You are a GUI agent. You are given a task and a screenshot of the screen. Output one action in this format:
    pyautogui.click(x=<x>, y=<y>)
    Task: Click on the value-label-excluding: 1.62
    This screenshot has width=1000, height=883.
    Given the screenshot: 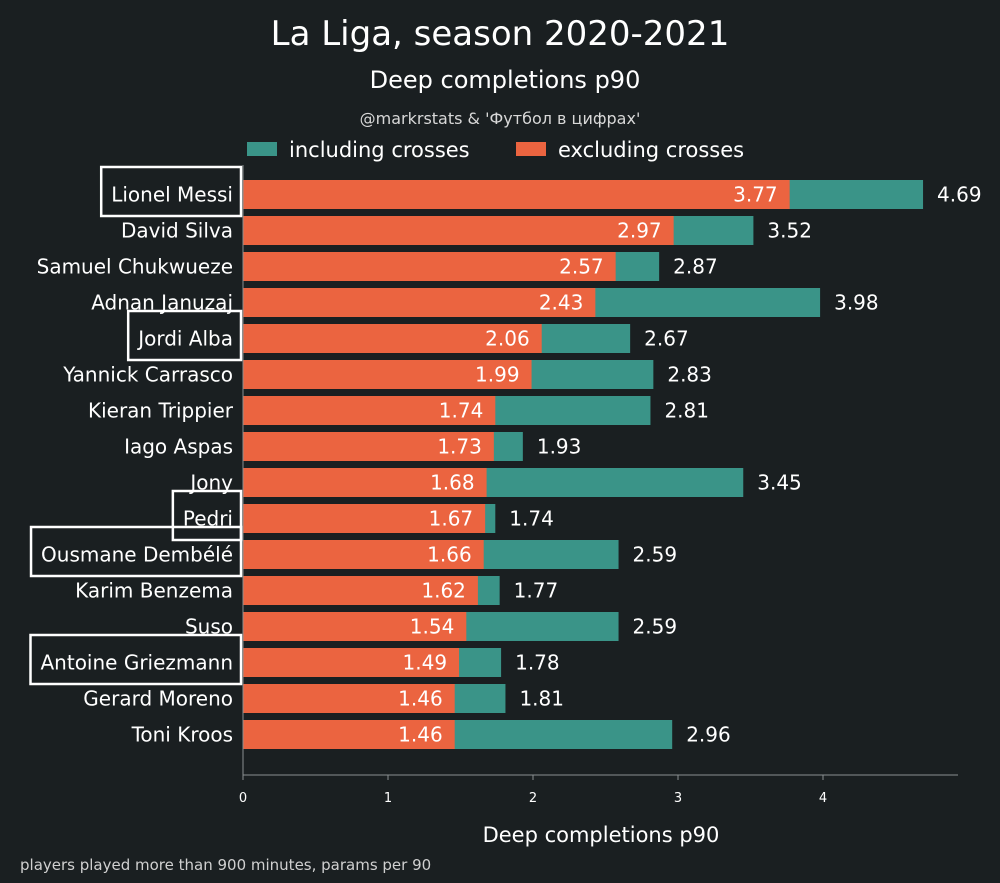 What is the action you would take?
    pyautogui.click(x=443, y=591)
    